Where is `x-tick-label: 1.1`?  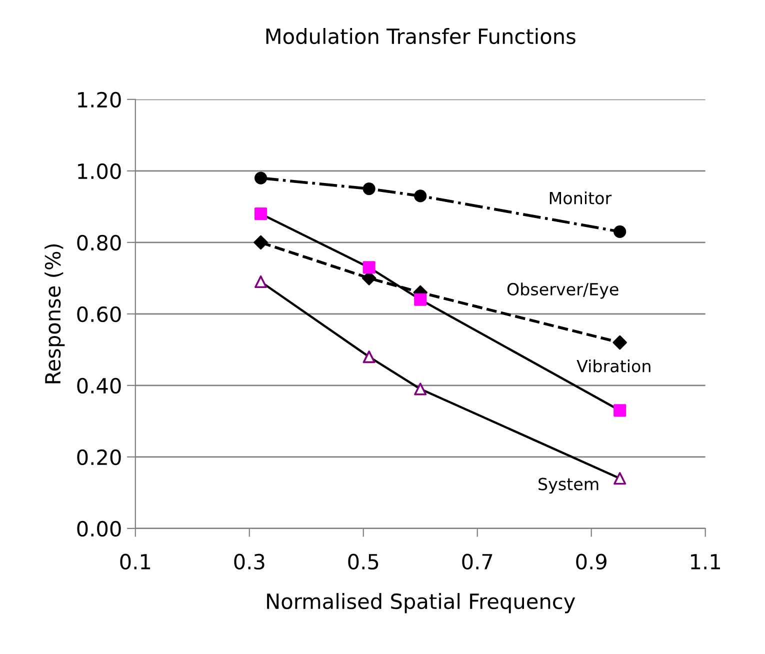 x-tick-label: 1.1 is located at coordinates (705, 562).